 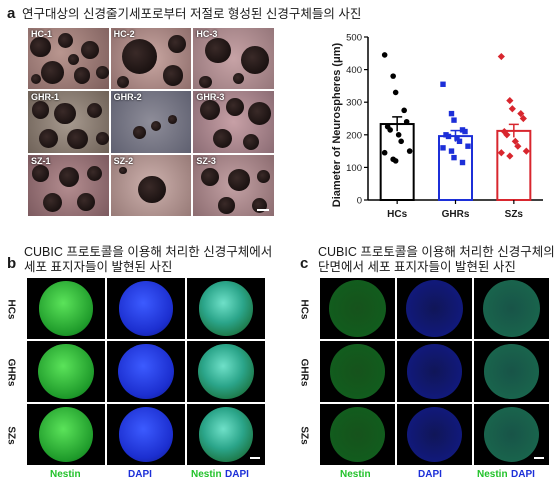 What do you see at coordinates (127, 97) in the screenshot?
I see `tile-label: GHR-2` at bounding box center [127, 97].